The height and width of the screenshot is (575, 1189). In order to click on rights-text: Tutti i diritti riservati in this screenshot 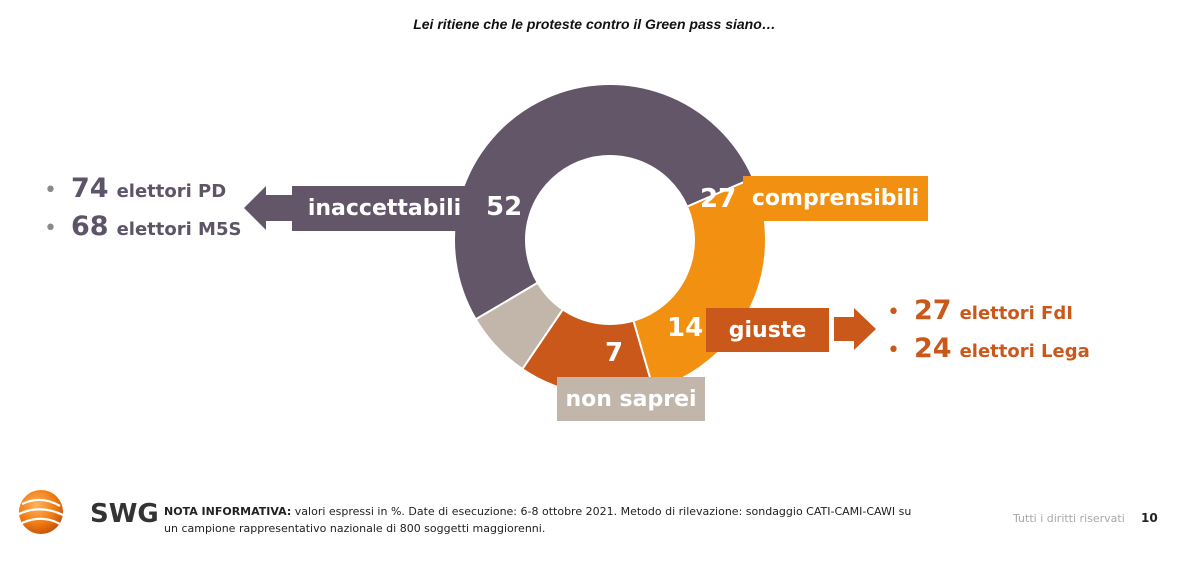, I will do `click(1069, 518)`.